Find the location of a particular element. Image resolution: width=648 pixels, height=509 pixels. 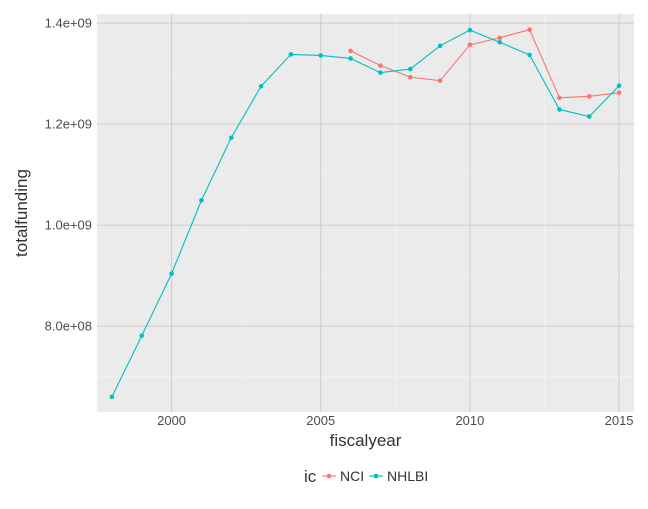

legend-item-nci: NCI is located at coordinates (343, 476).